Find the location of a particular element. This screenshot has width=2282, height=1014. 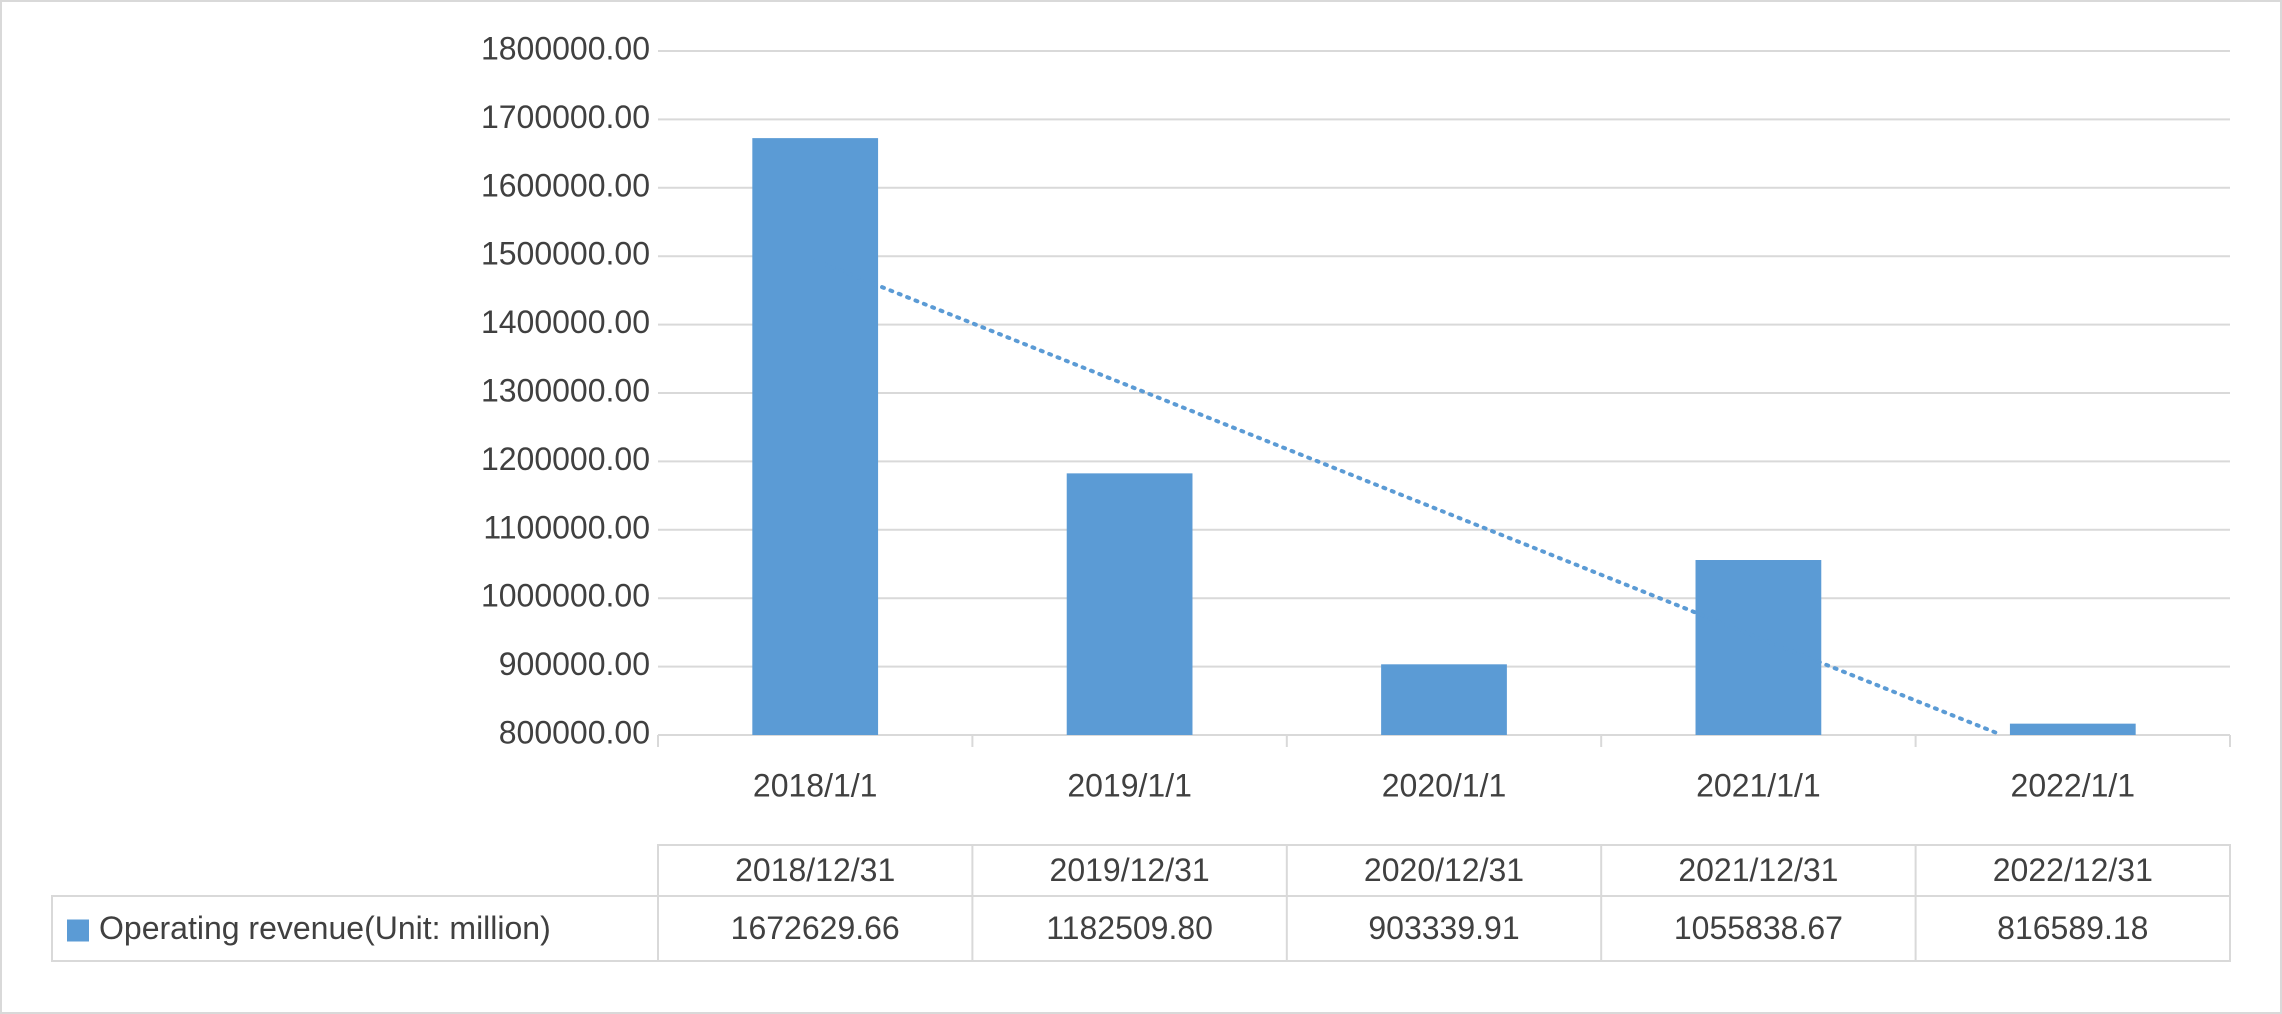

table-value: 1055838.67 is located at coordinates (1758, 928).